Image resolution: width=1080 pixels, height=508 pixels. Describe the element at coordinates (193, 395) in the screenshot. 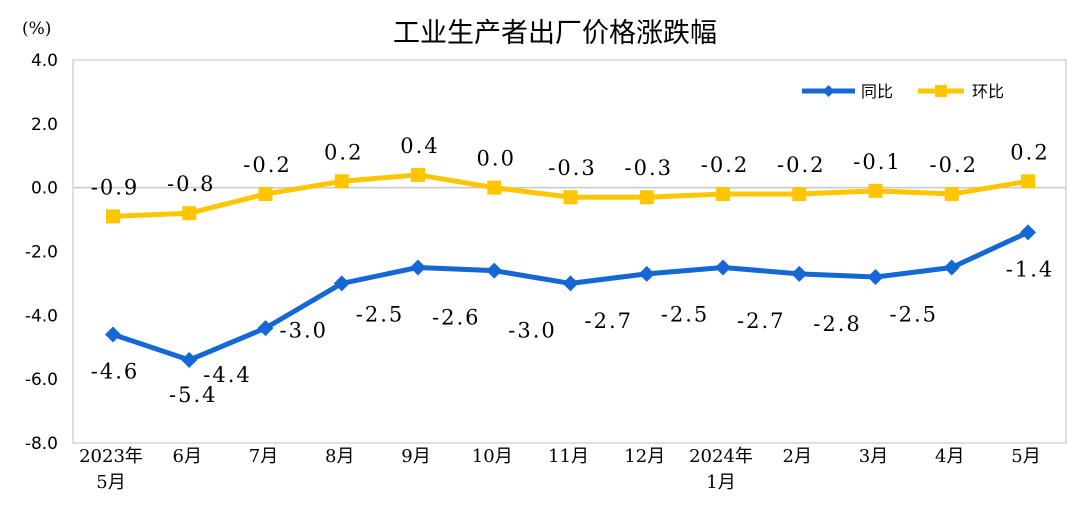

I see `data-label: -5.4` at that location.